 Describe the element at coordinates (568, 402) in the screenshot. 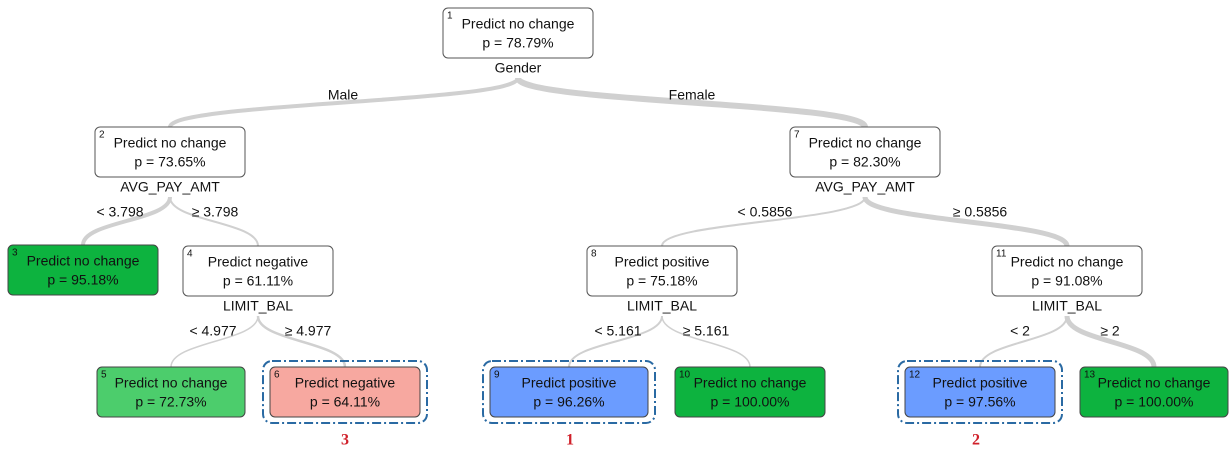

I see `node-probability: p = 96.26%` at that location.